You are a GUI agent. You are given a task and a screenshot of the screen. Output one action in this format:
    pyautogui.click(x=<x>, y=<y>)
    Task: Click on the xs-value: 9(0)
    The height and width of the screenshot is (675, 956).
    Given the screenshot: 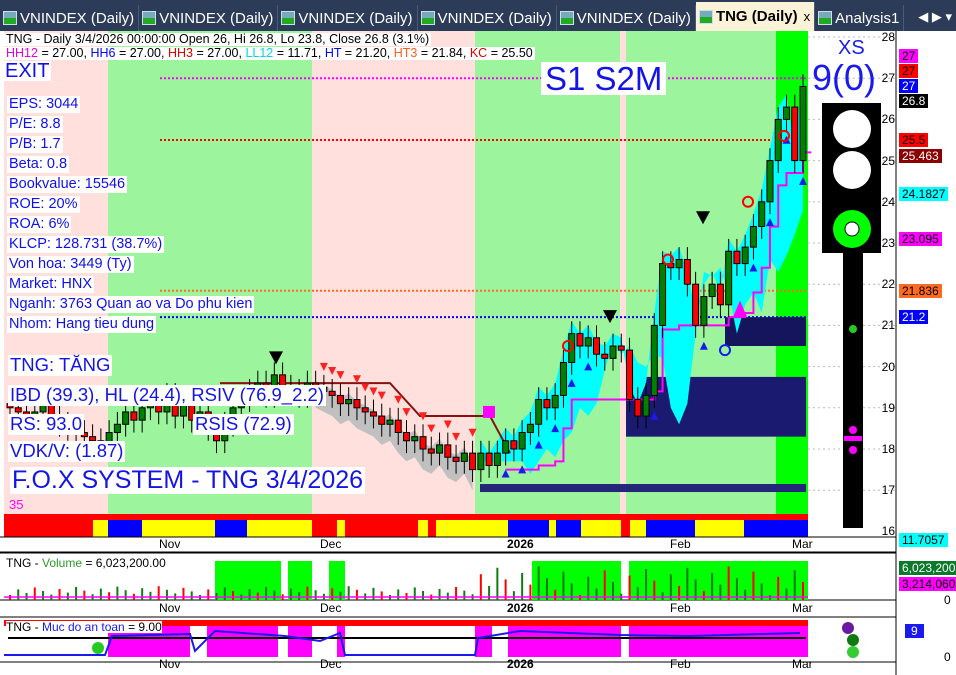 What is the action you would take?
    pyautogui.click(x=844, y=77)
    